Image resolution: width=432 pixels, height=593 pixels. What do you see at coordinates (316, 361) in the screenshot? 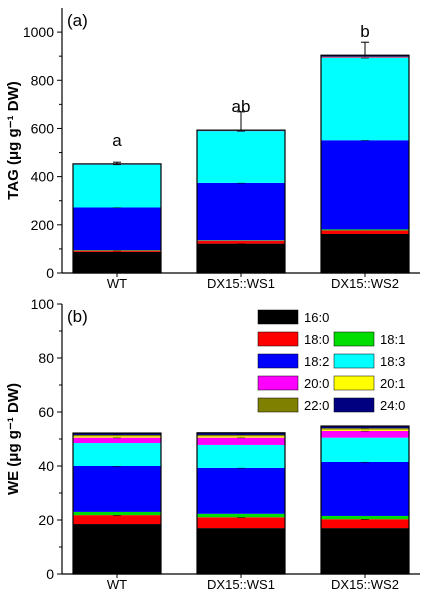
I see `legend-label-18-2: 18:2` at bounding box center [316, 361].